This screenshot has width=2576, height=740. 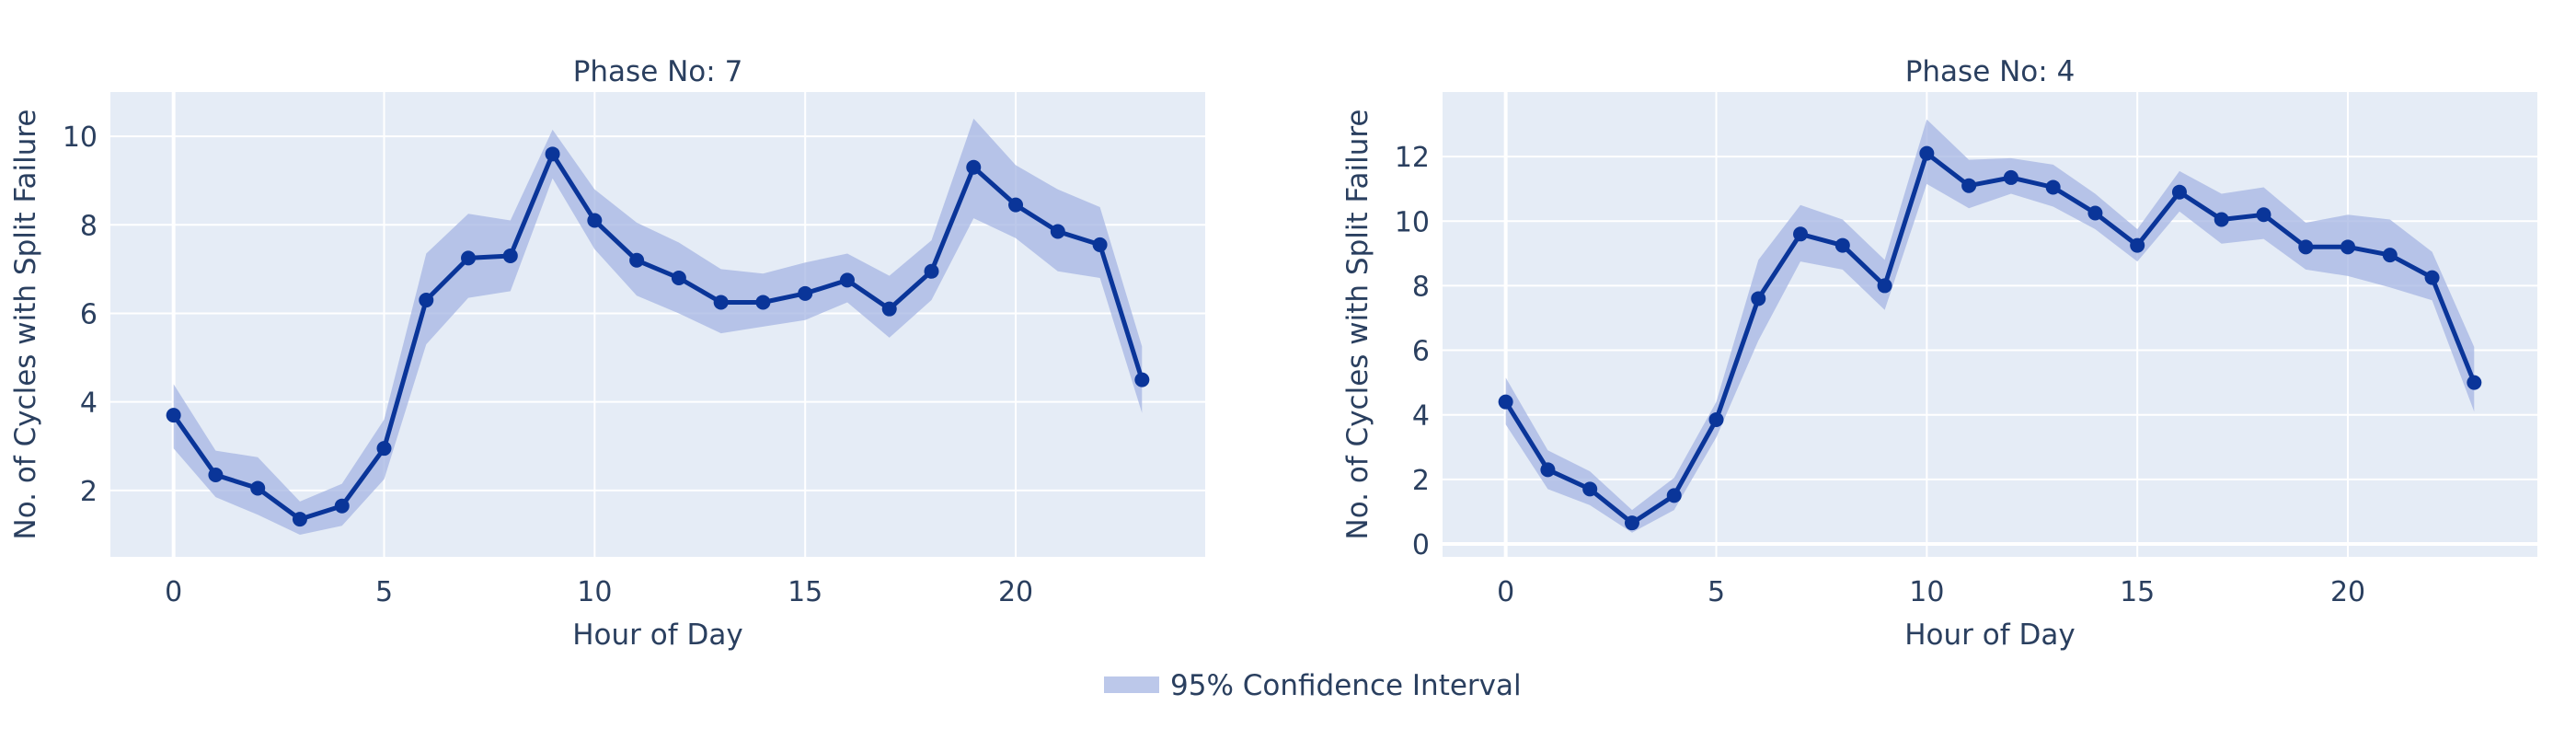 I want to click on y-tick-label: 0, so click(x=1421, y=545).